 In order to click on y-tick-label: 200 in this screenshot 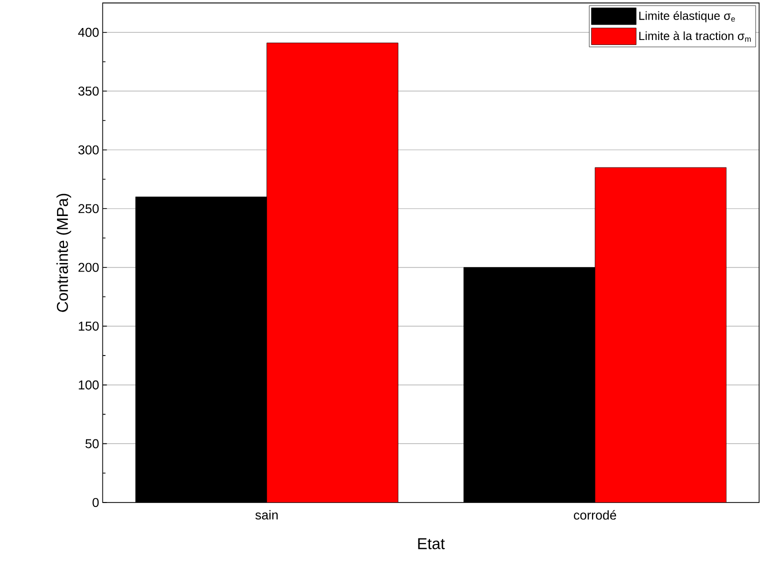, I will do `click(88, 267)`.